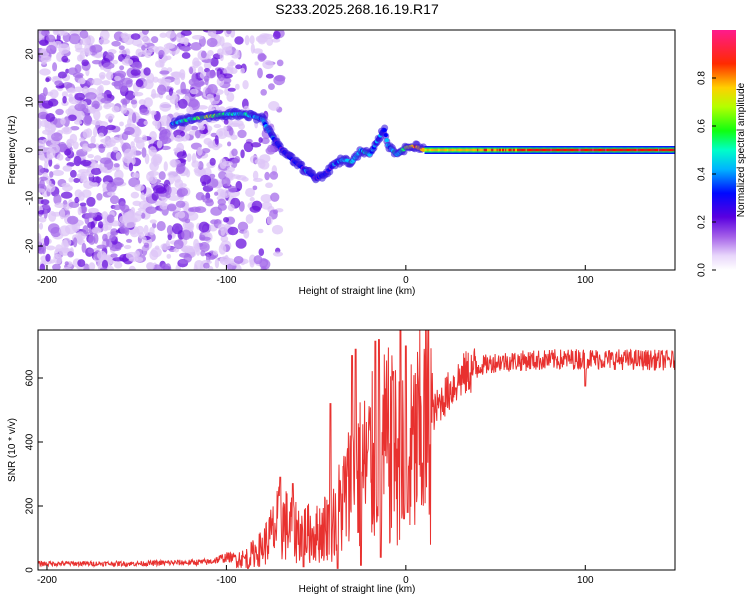  What do you see at coordinates (357, 291) in the screenshot?
I see `spectrogram-x-axis-label: Height of straight line (km)` at bounding box center [357, 291].